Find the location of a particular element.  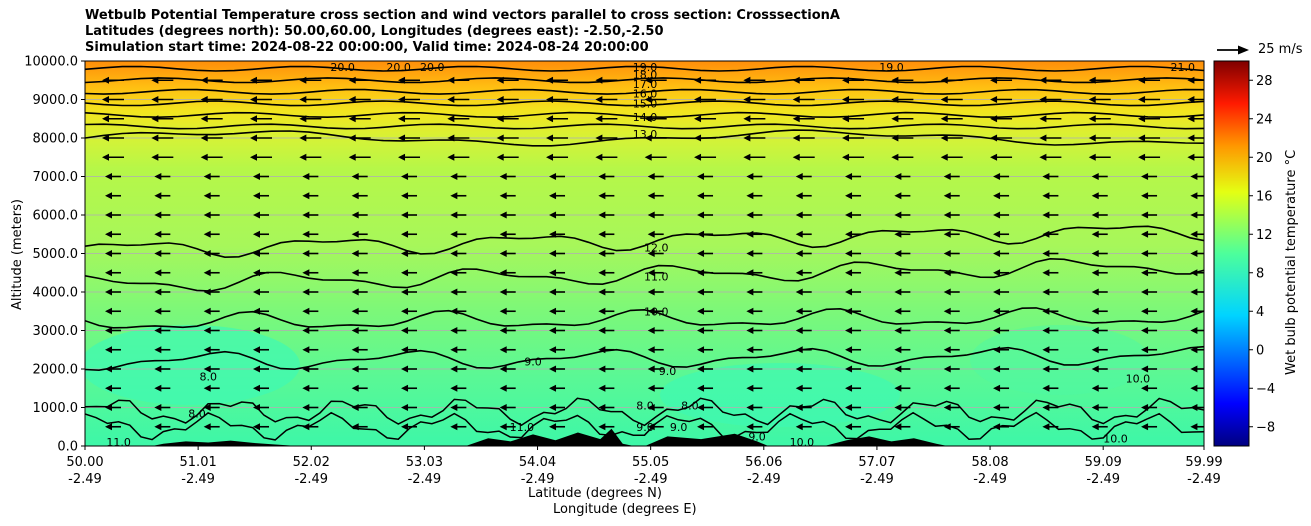

colorbar-tick-label: 8 is located at coordinates (1260, 273).